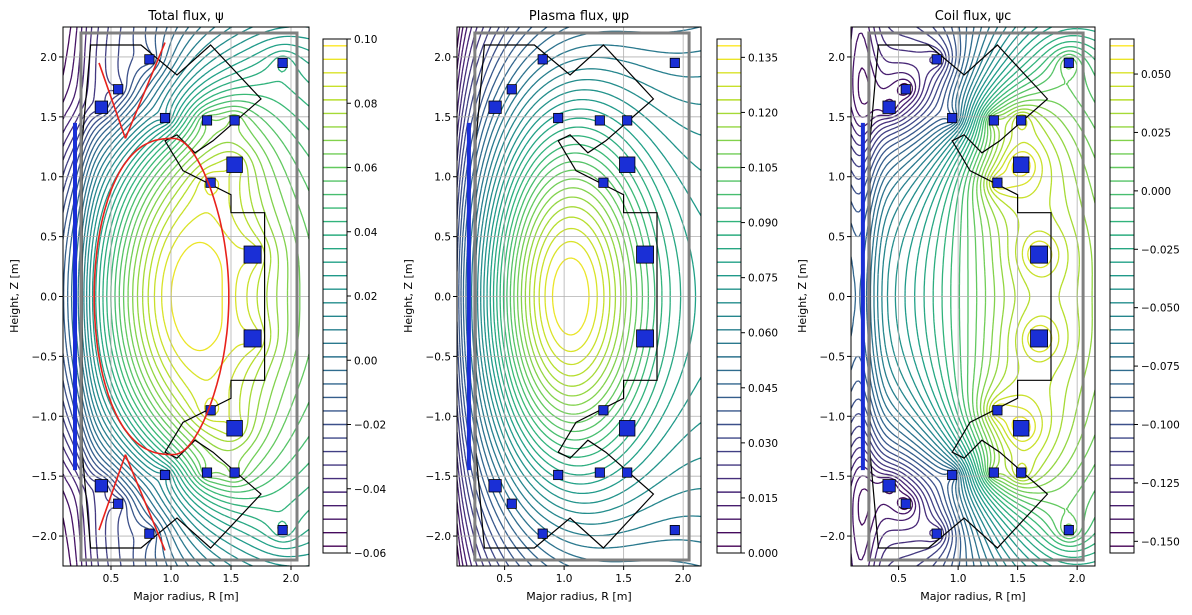 This screenshot has height=615, width=1192. What do you see at coordinates (185, 16) in the screenshot?
I see `panel-title: Total flux, ψ` at bounding box center [185, 16].